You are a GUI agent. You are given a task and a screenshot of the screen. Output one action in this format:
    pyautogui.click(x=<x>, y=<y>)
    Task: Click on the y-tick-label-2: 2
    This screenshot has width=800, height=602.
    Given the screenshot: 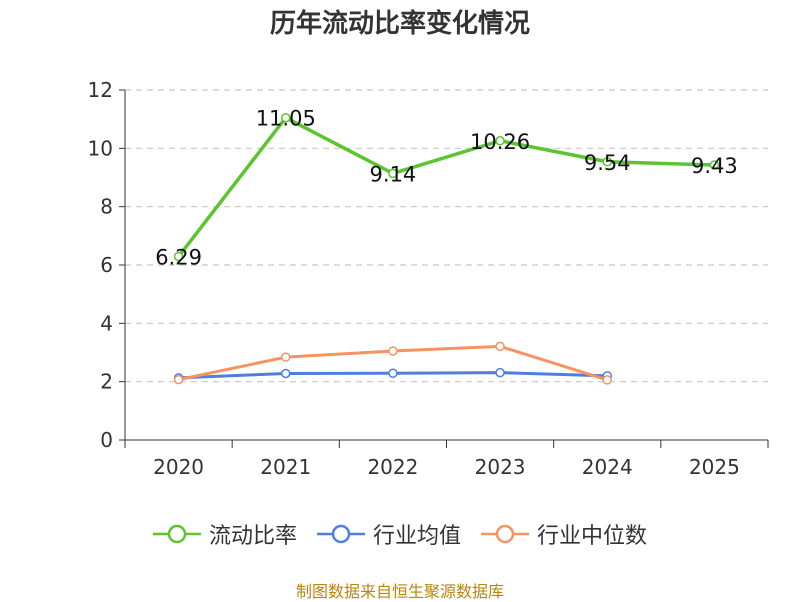 What is the action you would take?
    pyautogui.click(x=106, y=382)
    